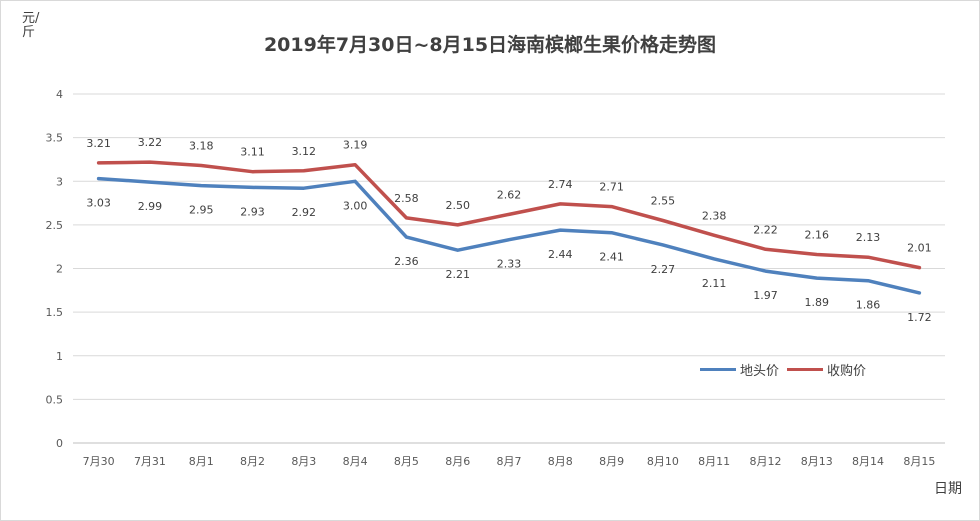 The height and width of the screenshot is (521, 980). Describe the element at coordinates (560, 254) in the screenshot. I see `data-label: 2.44` at that location.